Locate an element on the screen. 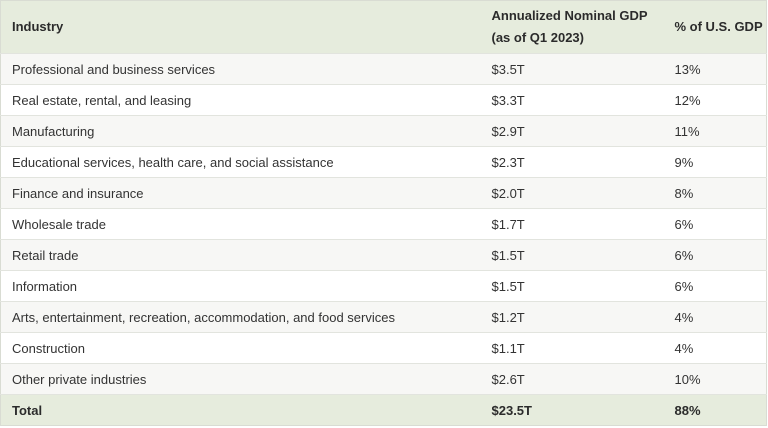 The width and height of the screenshot is (768, 428). table-row: Wholesale trade $1.7T 6% is located at coordinates (383, 224).